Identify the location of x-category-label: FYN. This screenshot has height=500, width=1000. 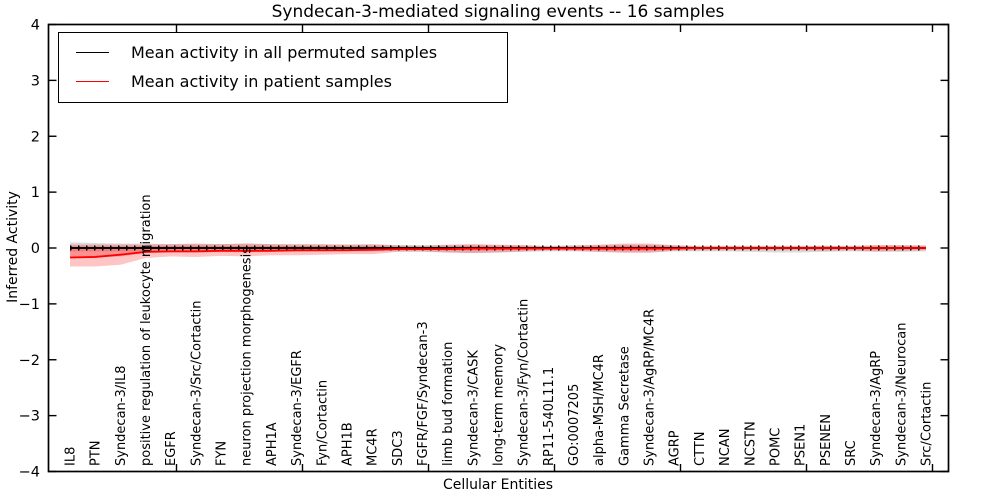
(222, 453).